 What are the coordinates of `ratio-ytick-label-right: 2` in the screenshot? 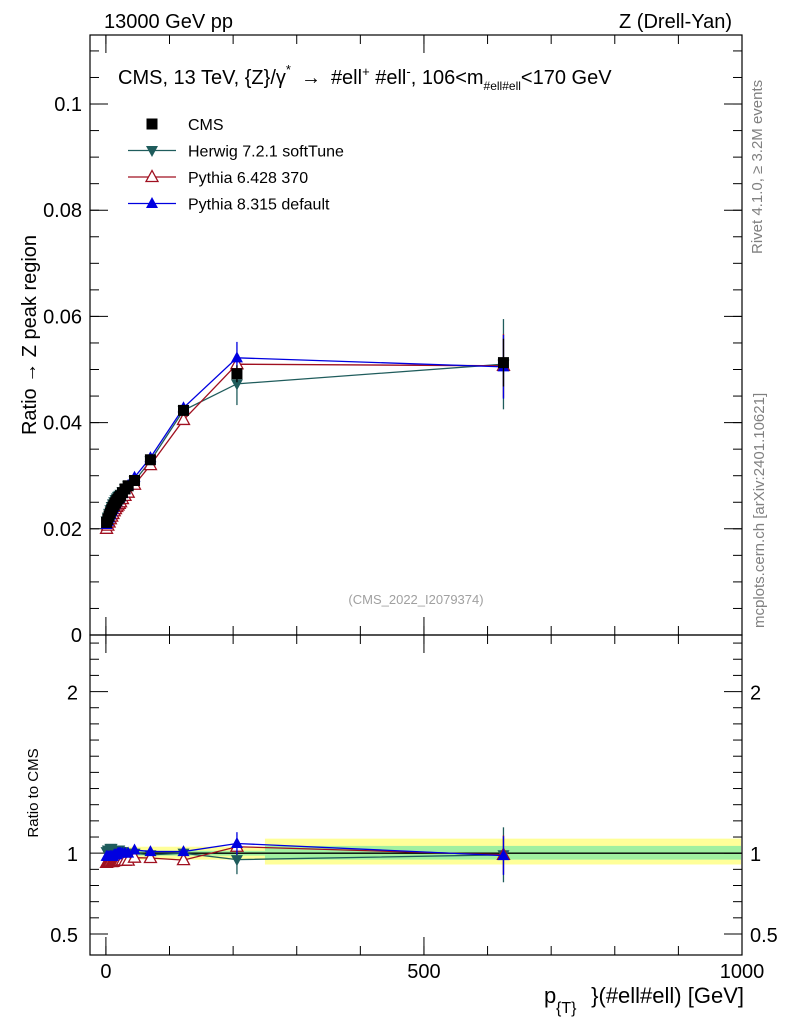 It's located at (755, 694).